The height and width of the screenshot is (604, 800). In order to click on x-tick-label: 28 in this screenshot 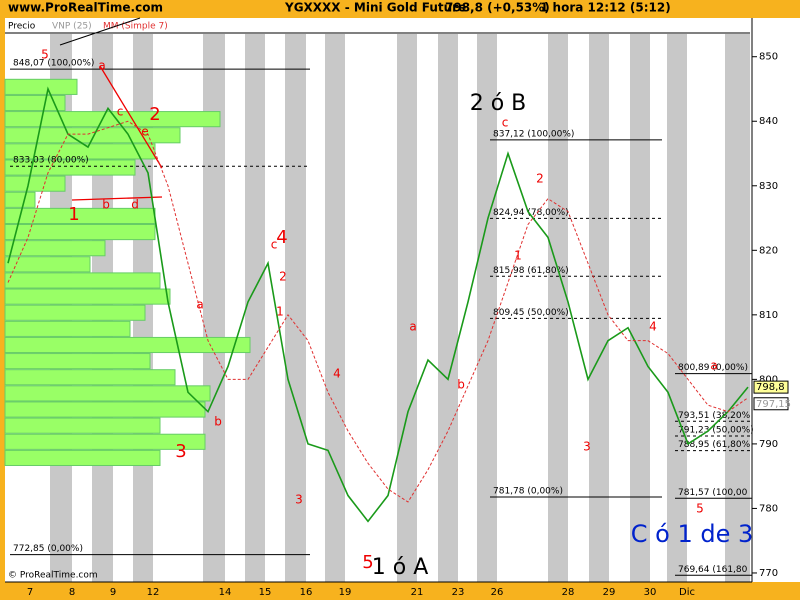, I will do `click(568, 592)`.